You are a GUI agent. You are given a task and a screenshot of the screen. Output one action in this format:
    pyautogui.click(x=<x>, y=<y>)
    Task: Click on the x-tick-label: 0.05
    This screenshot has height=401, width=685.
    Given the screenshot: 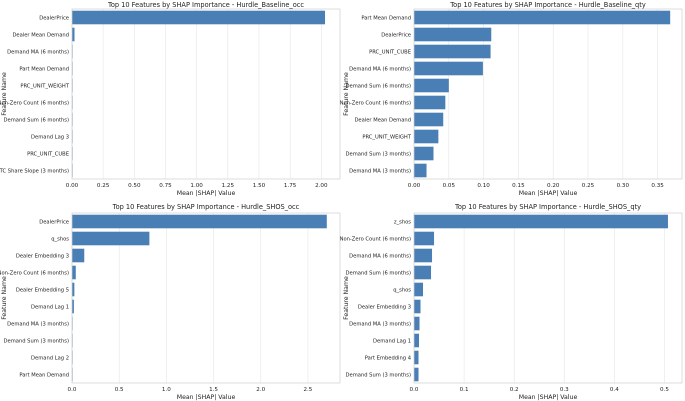 What is the action you would take?
    pyautogui.click(x=449, y=186)
    